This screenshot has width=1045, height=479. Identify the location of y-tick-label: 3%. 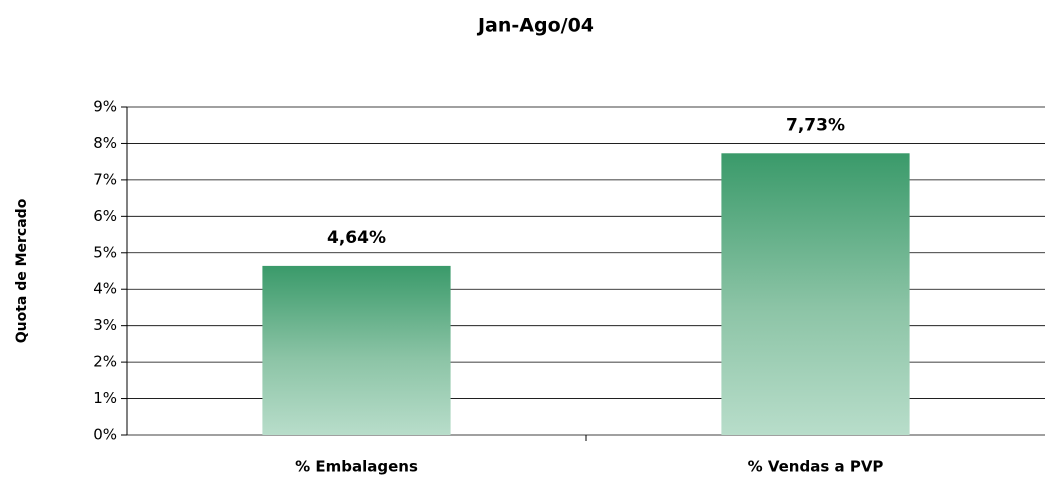
(105, 325).